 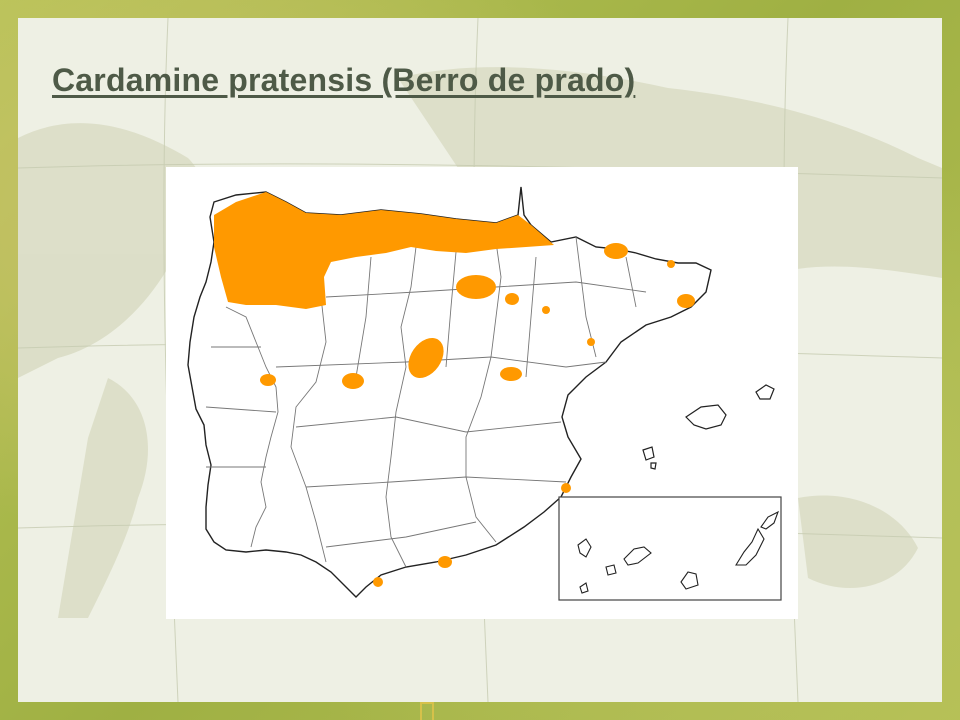 I want to click on lleida-dot, so click(x=591, y=342).